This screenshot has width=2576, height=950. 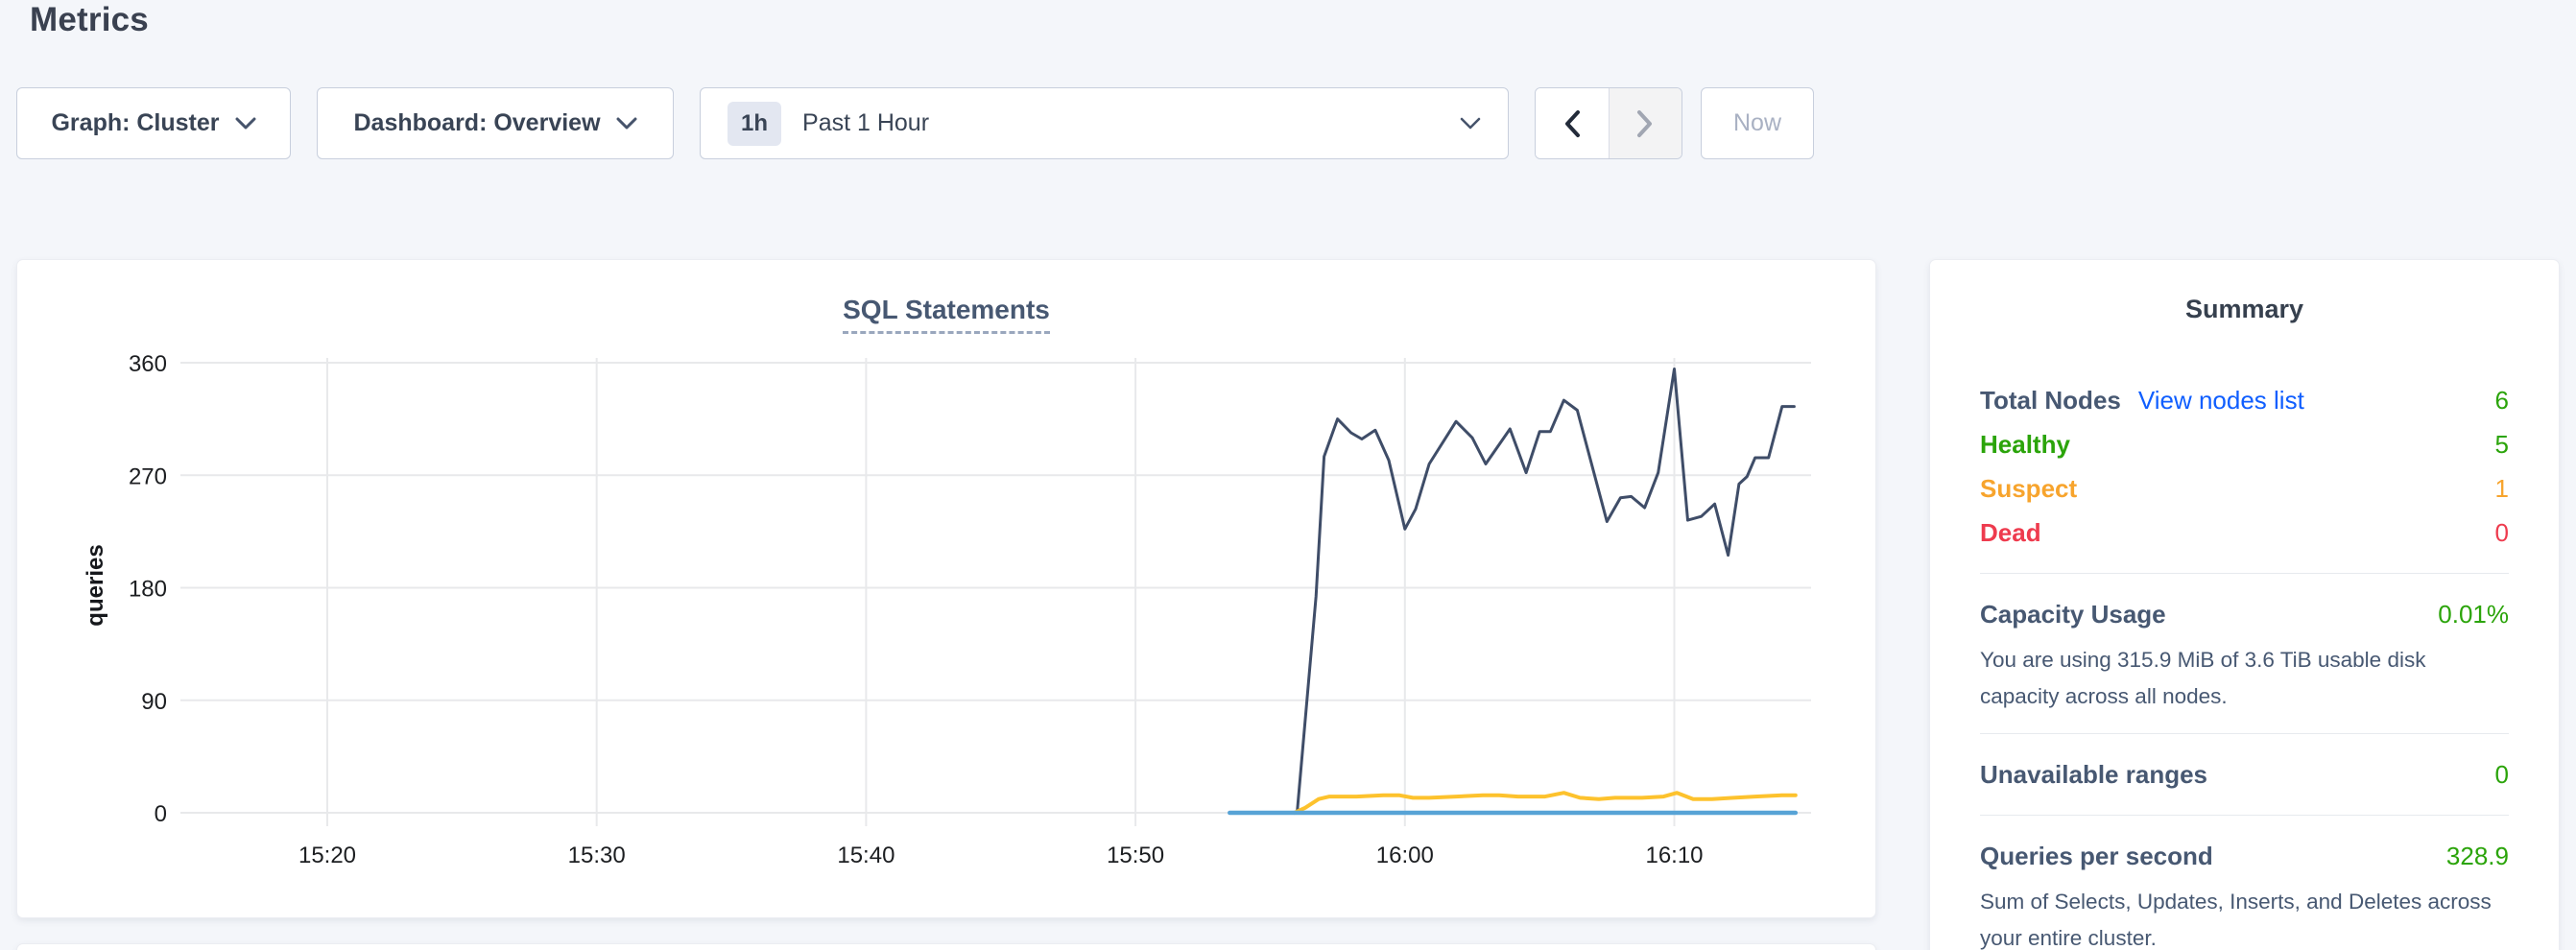 What do you see at coordinates (1405, 855) in the screenshot?
I see `x-tick-label: 16:00` at bounding box center [1405, 855].